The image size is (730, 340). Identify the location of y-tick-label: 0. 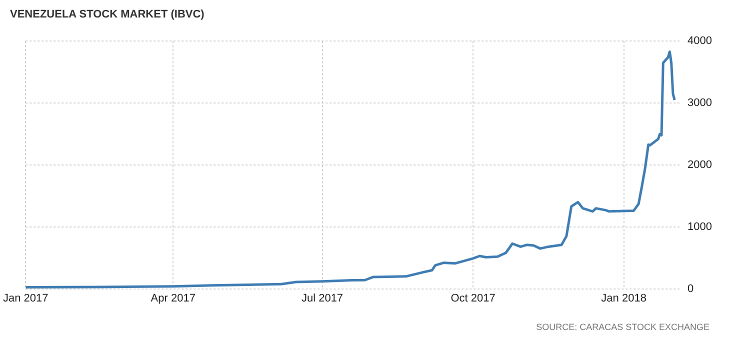
(691, 288).